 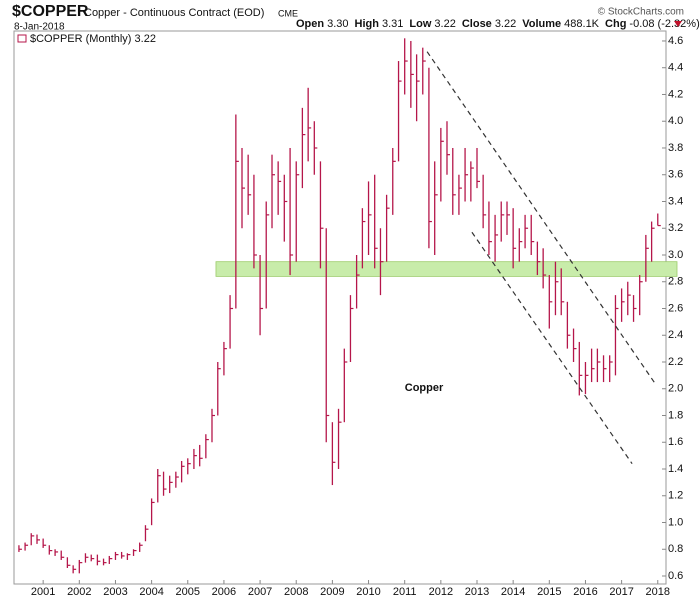 I want to click on x-tick-label: 2017, so click(x=621, y=592).